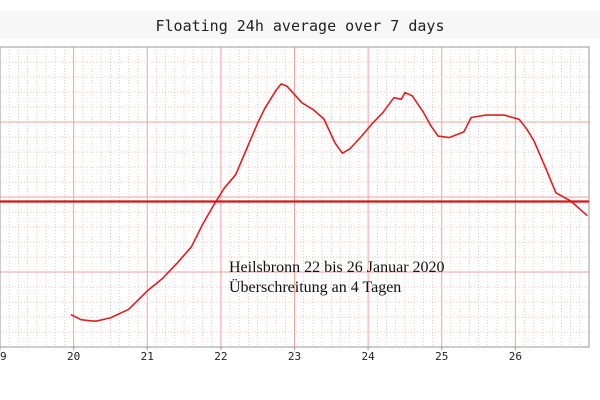  I want to click on annotation-exceedance: Überschreitung an 4 Tagen, so click(315, 287).